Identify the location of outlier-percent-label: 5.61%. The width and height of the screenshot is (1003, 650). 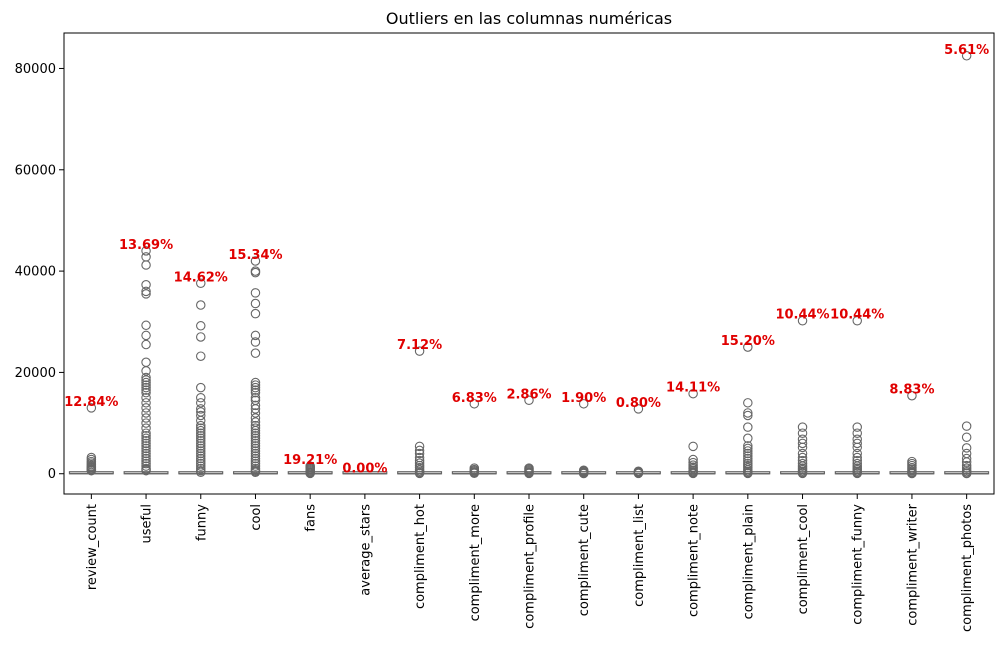
(966, 50).